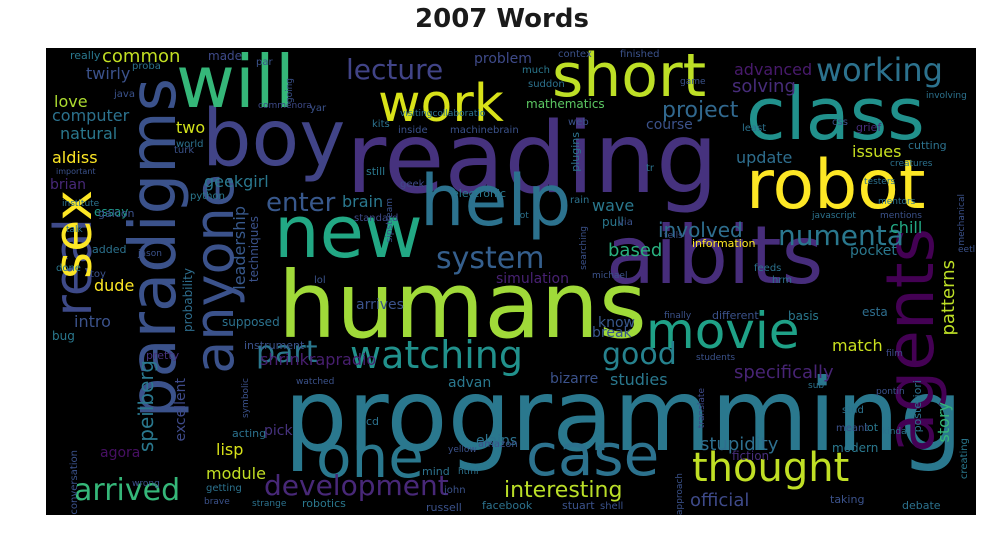 The width and height of the screenshot is (1004, 549). I want to click on word-par: par, so click(264, 62).